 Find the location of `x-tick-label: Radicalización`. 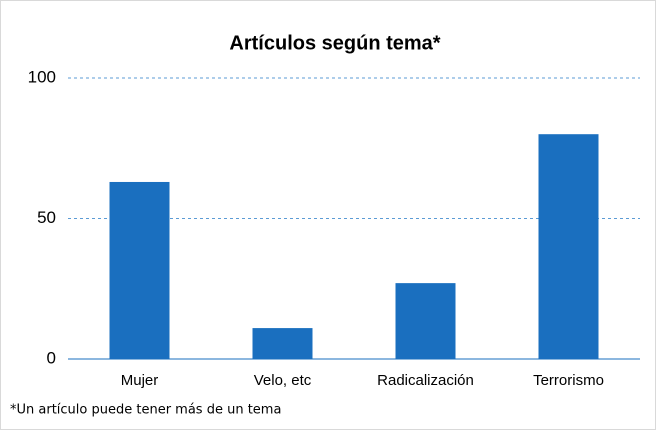

x-tick-label: Radicalización is located at coordinates (425, 380).